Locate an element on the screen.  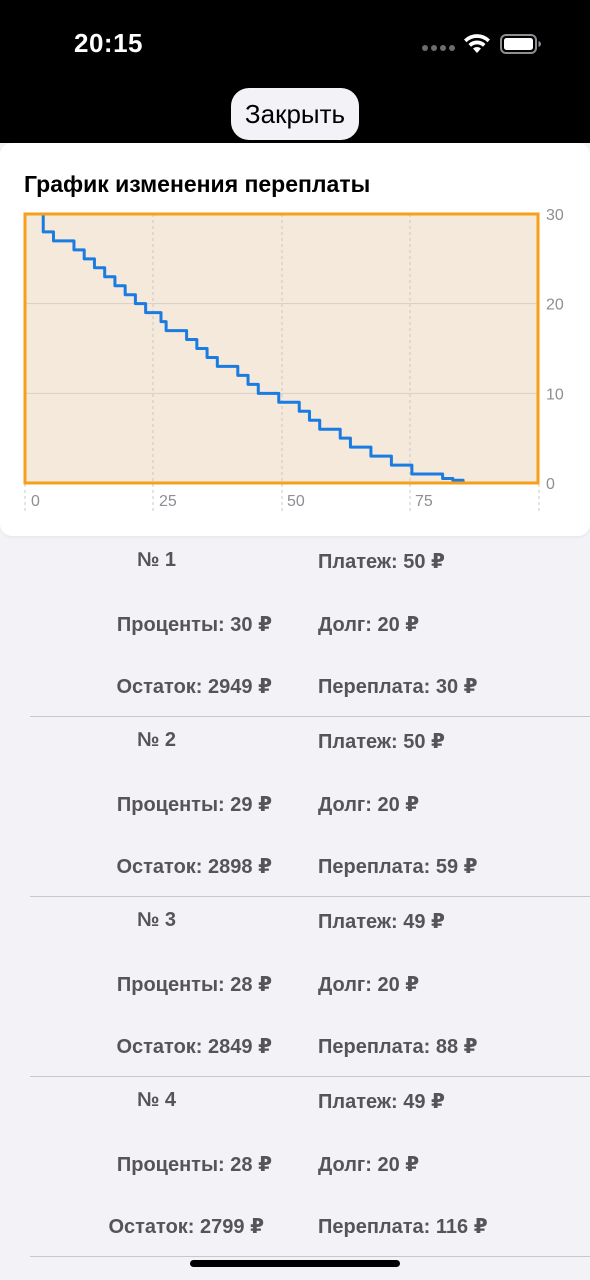
payment-balance: Остаток: 2849 ₽ is located at coordinates (194, 1047).